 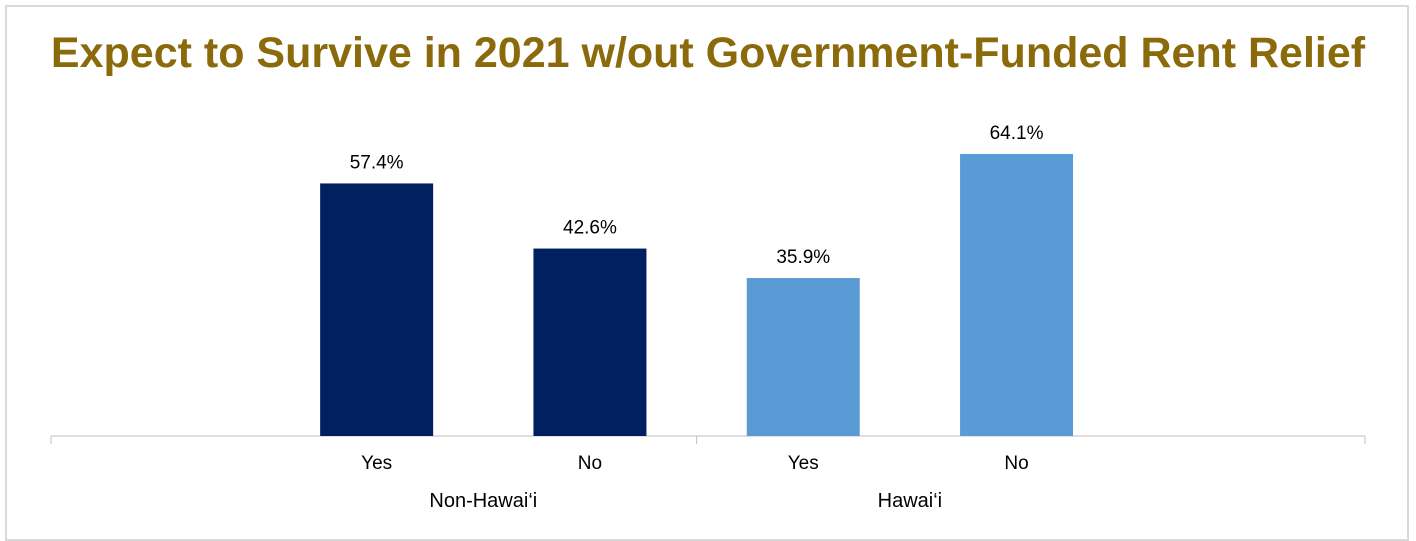 What do you see at coordinates (483, 501) in the screenshot?
I see `group-label: Non-Hawai‘i` at bounding box center [483, 501].